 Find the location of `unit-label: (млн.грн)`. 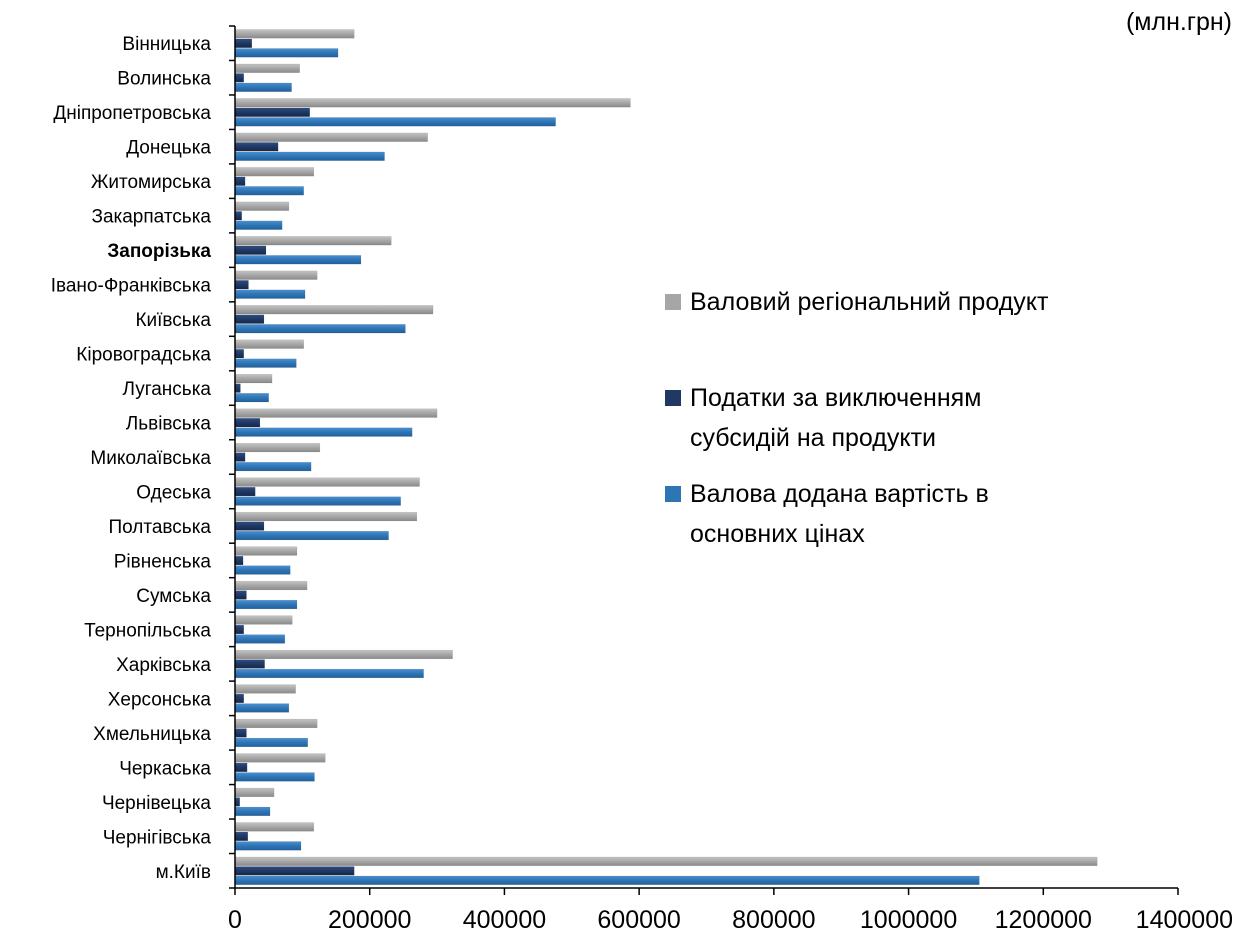

unit-label: (млн.грн) is located at coordinates (1179, 22).